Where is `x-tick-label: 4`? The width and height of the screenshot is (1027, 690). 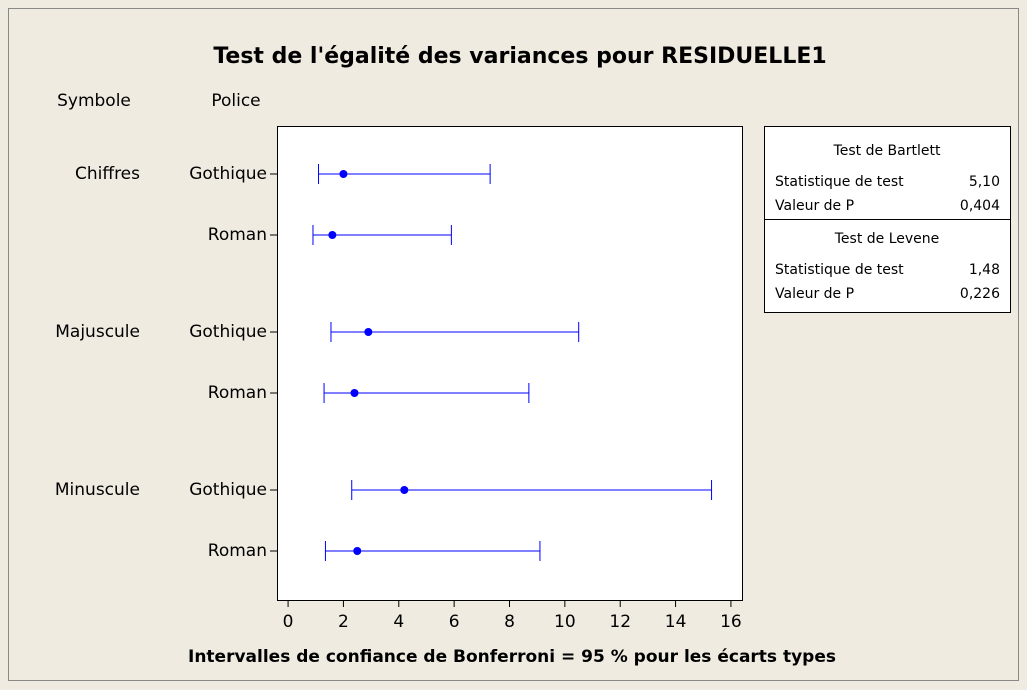
x-tick-label: 4 is located at coordinates (398, 622).